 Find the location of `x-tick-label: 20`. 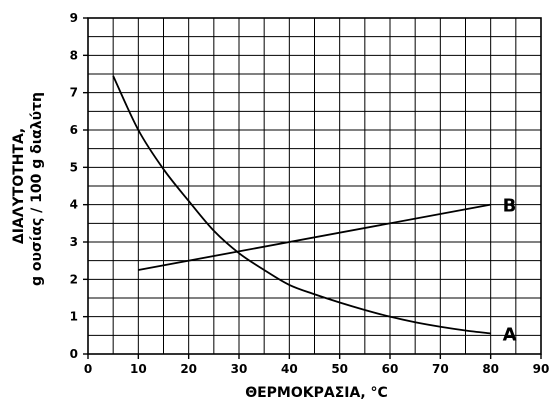

x-tick-label: 20 is located at coordinates (188, 369).